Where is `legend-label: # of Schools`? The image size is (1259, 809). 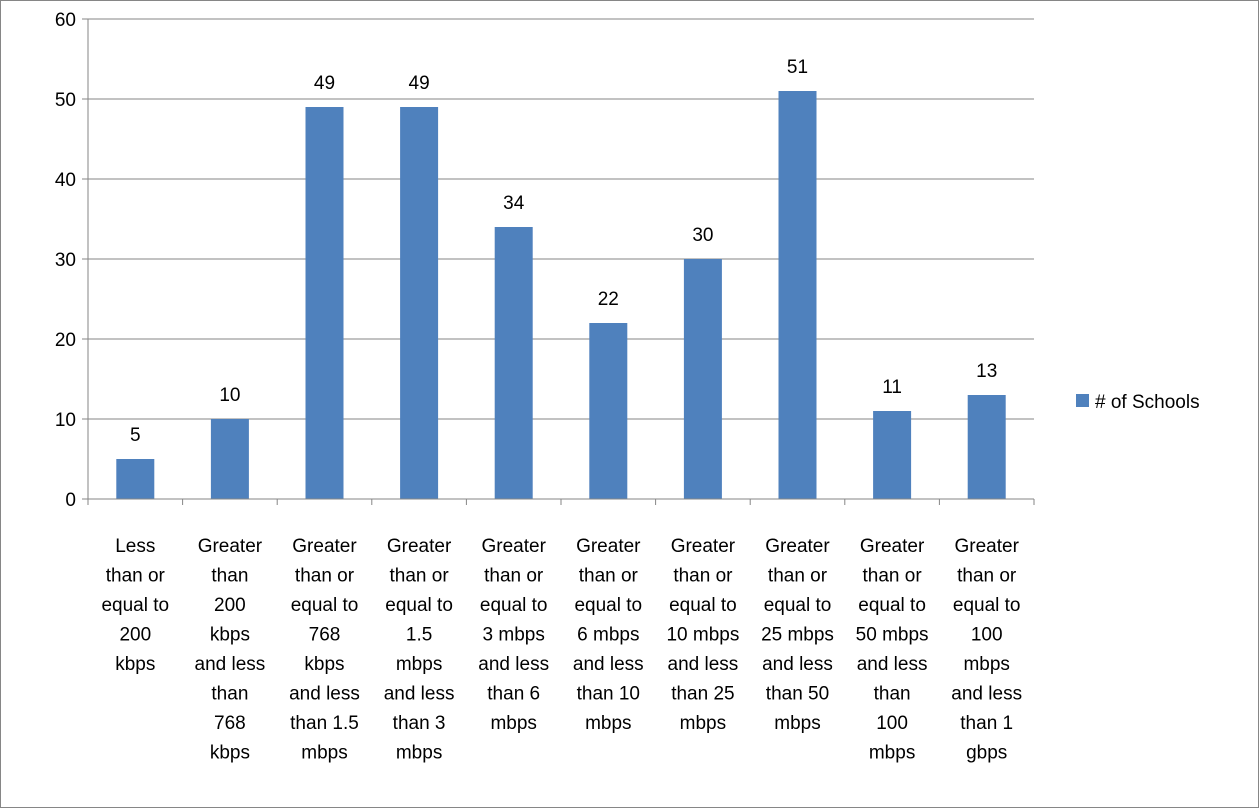
legend-label: # of Schools is located at coordinates (1147, 402).